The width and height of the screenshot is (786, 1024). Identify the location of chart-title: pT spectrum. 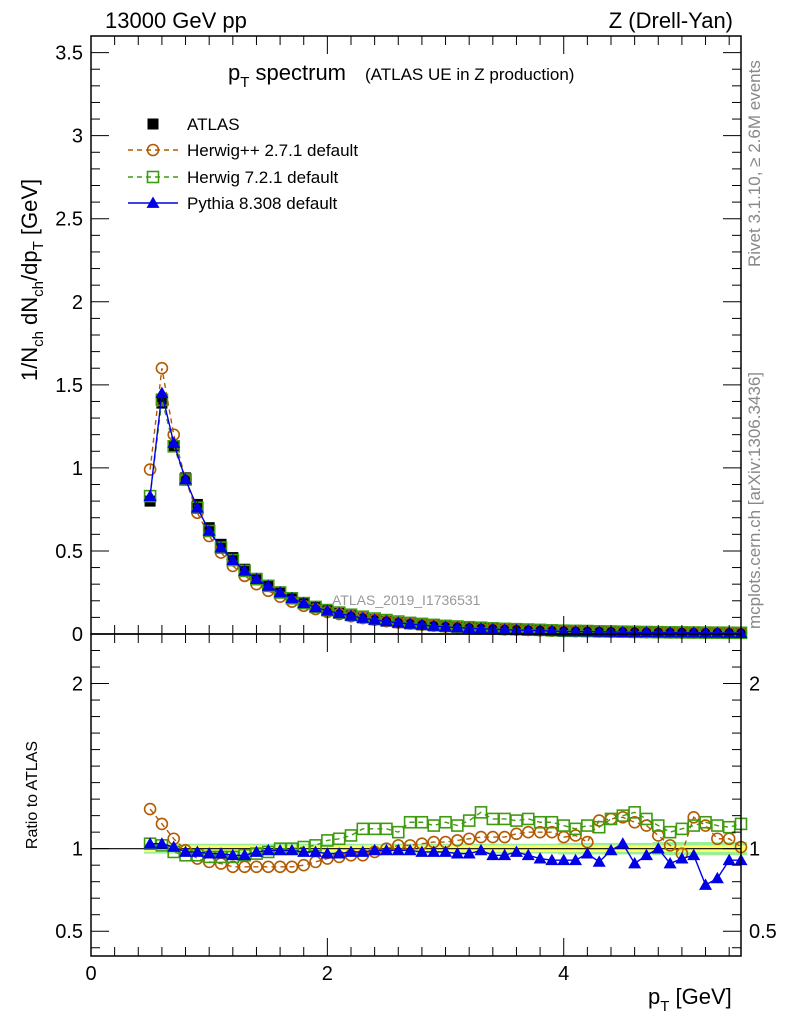
(287, 75).